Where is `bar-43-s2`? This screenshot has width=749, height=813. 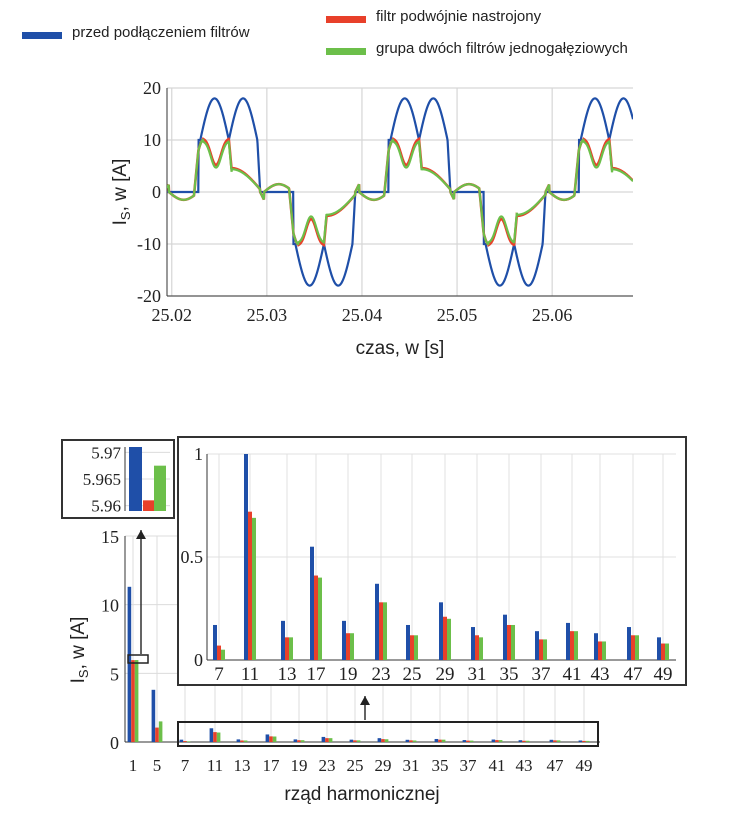 bar-43-s2 is located at coordinates (527, 741).